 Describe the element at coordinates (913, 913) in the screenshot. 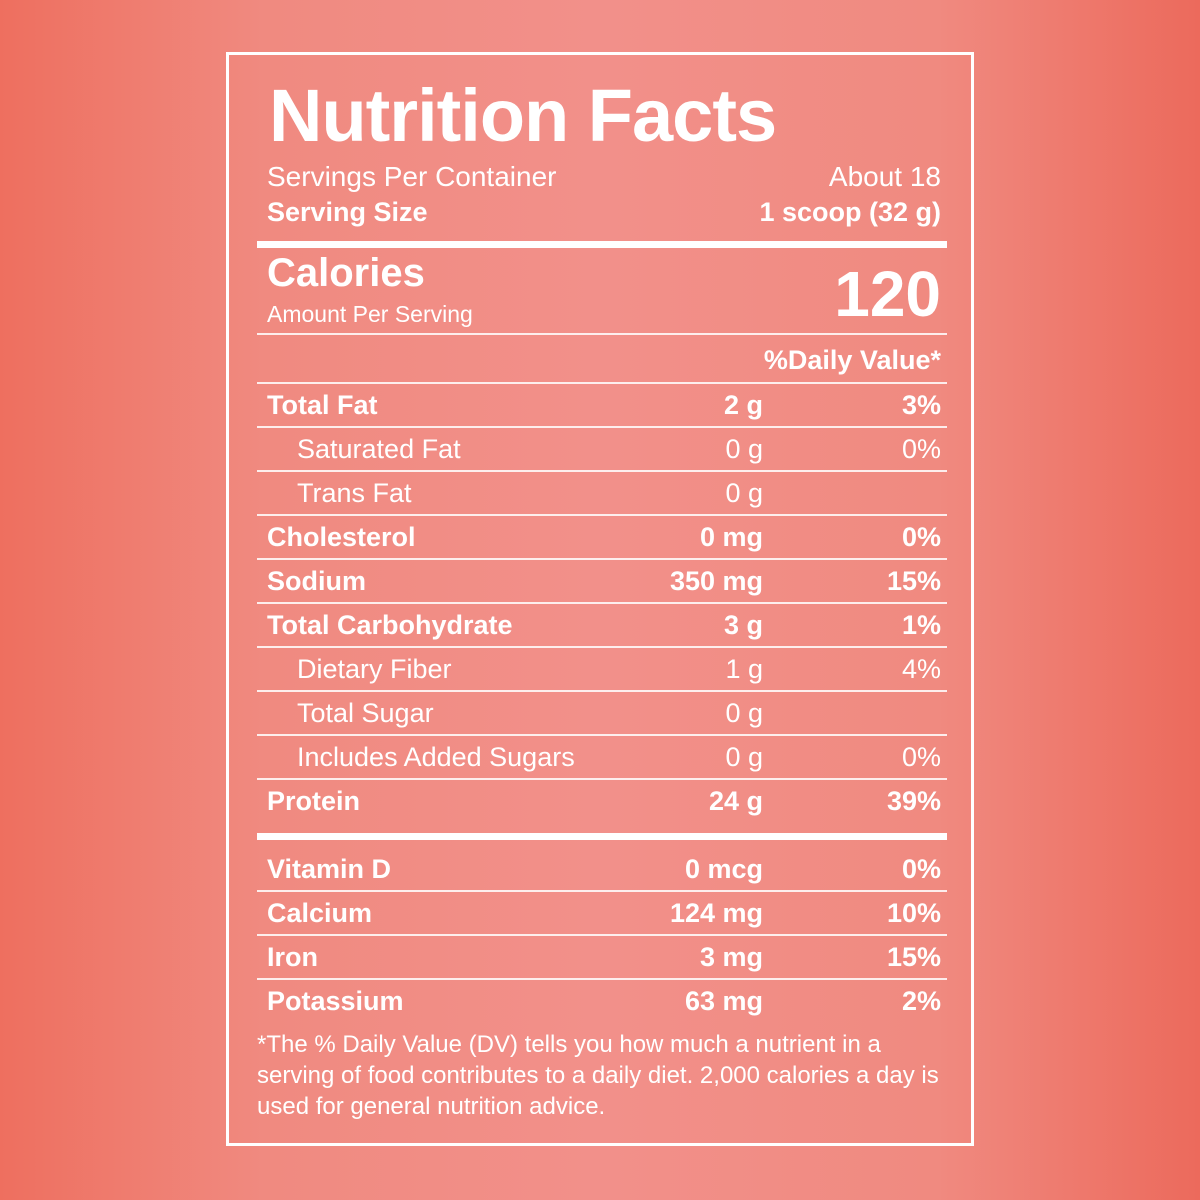

I see `nutrient-daily-value: 10%` at that location.